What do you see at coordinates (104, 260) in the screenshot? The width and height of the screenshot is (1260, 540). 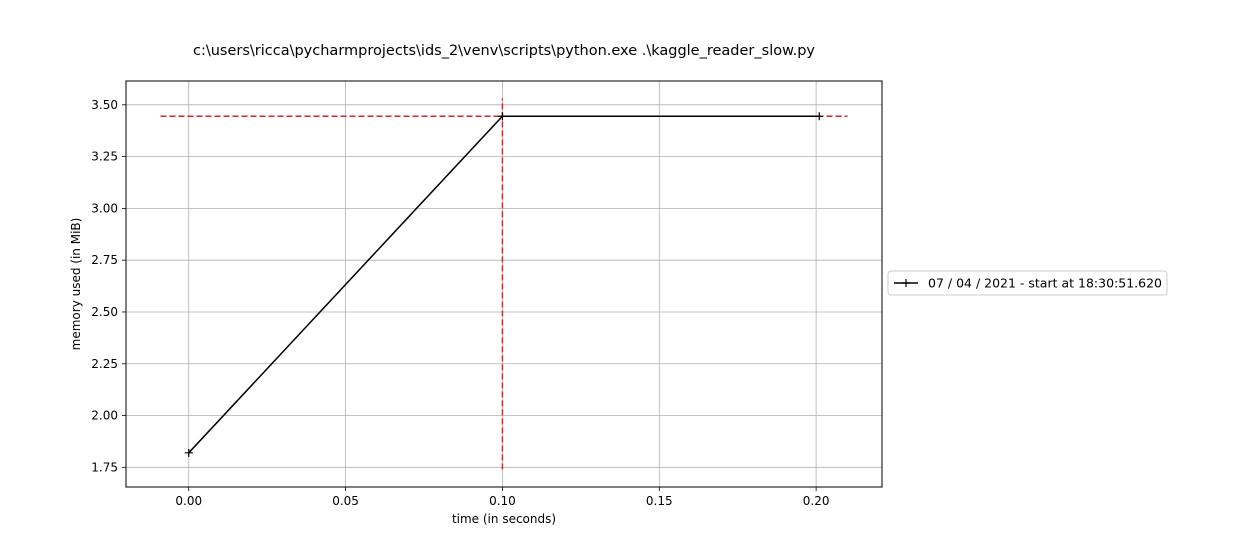 I see `y-tick-label: 2.75` at bounding box center [104, 260].